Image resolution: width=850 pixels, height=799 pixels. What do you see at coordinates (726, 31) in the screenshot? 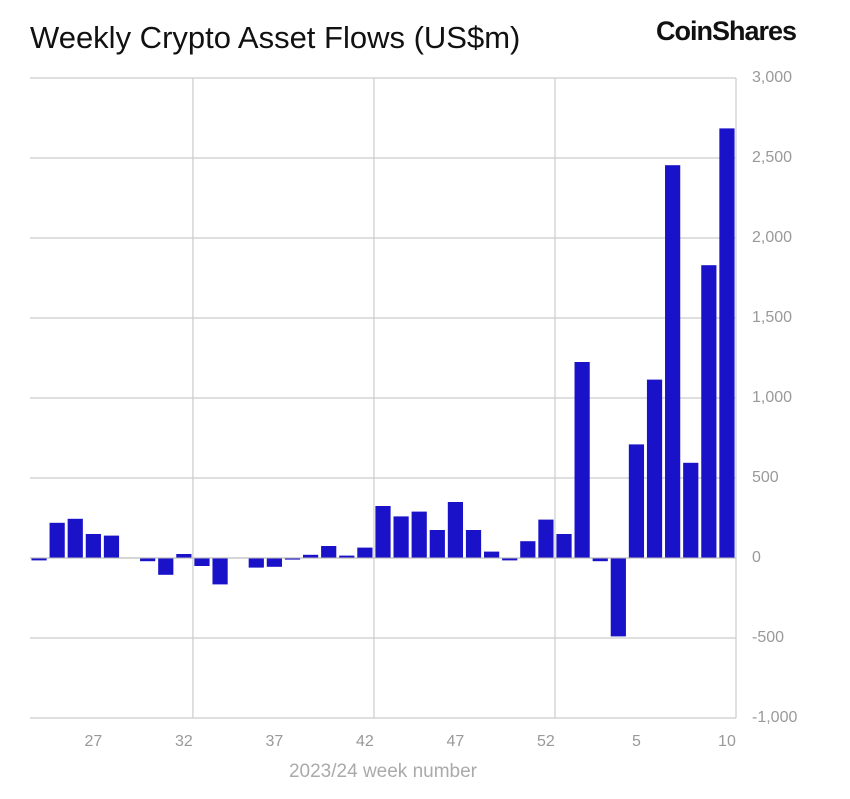
I see `brand-logo: CoinShares` at bounding box center [726, 31].